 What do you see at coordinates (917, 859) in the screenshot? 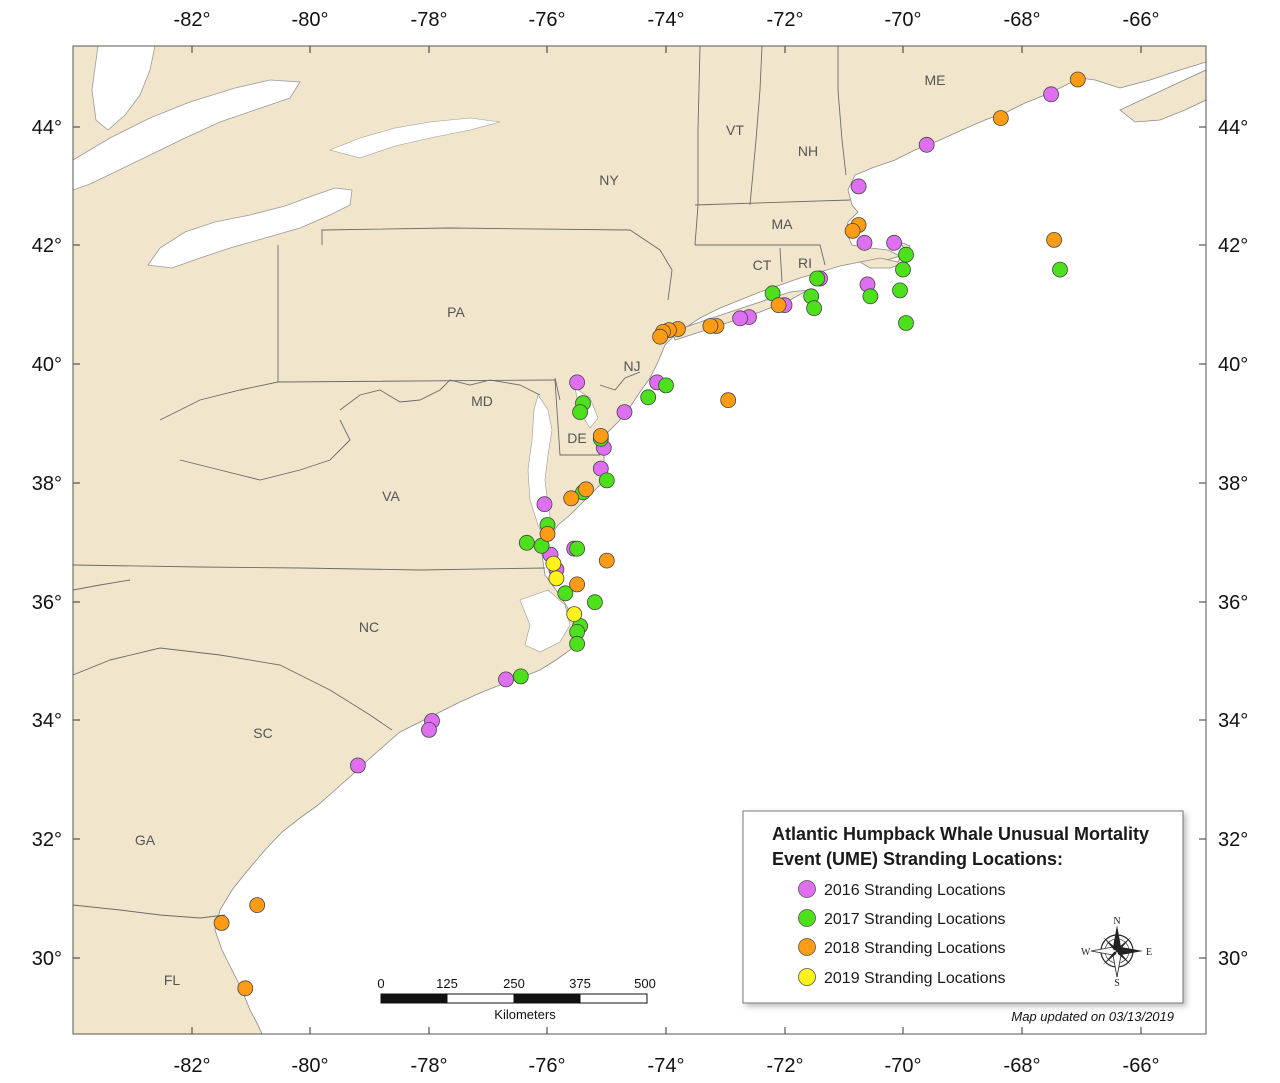
I see `legend-title-line2: Event (UME) Stranding Locations:` at bounding box center [917, 859].